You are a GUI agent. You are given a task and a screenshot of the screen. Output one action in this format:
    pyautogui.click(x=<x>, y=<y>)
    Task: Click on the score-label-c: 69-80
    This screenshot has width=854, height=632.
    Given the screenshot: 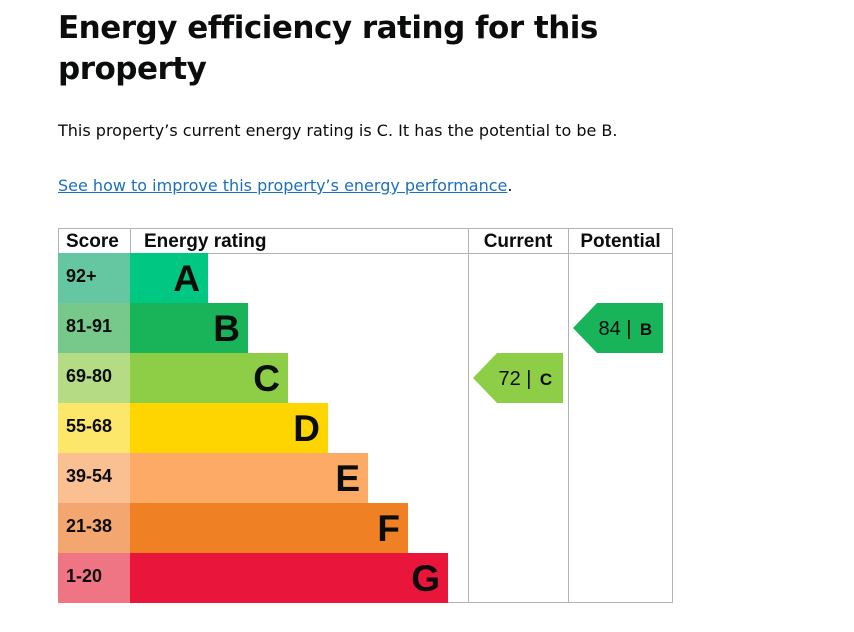 What is the action you would take?
    pyautogui.click(x=89, y=376)
    